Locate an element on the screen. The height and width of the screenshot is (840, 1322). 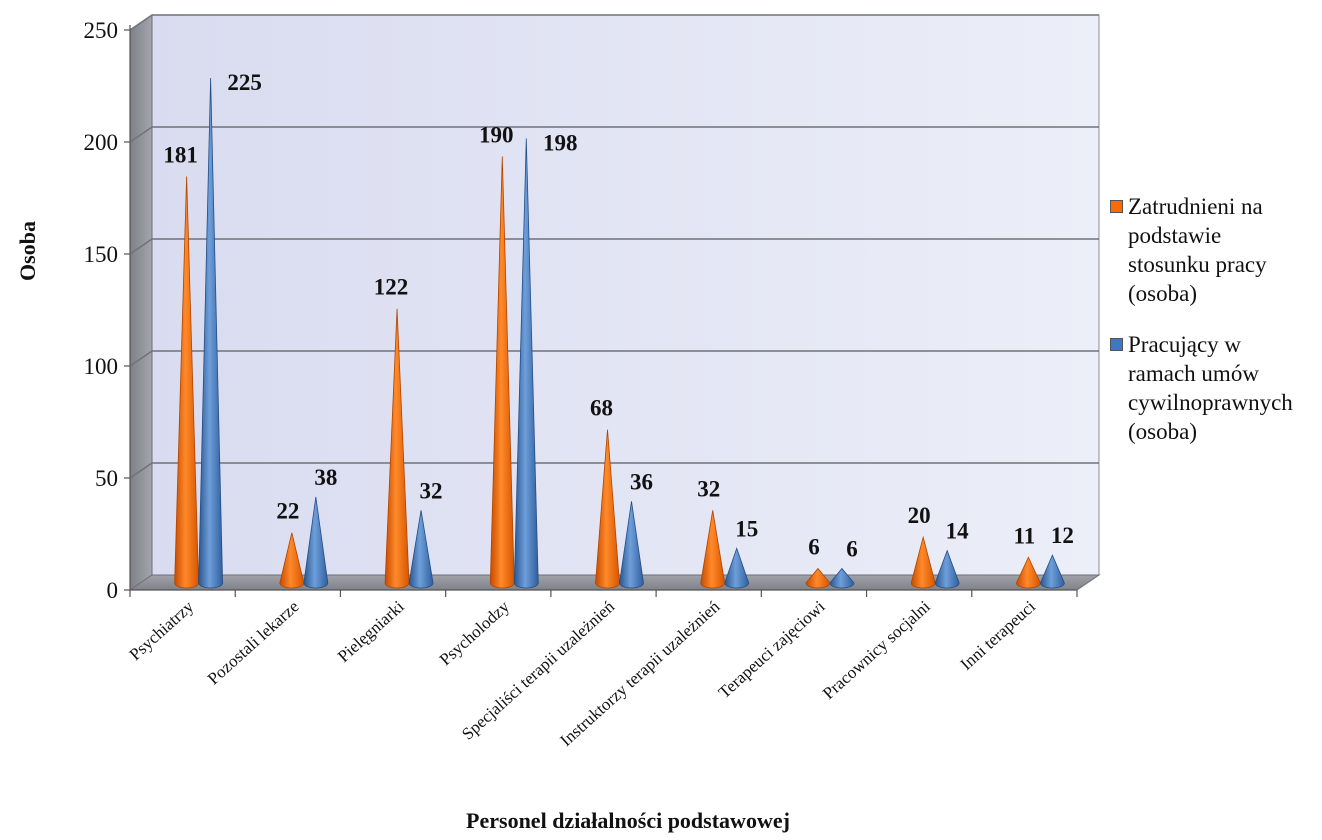
data-label-series-1: 11 is located at coordinates (1025, 535).